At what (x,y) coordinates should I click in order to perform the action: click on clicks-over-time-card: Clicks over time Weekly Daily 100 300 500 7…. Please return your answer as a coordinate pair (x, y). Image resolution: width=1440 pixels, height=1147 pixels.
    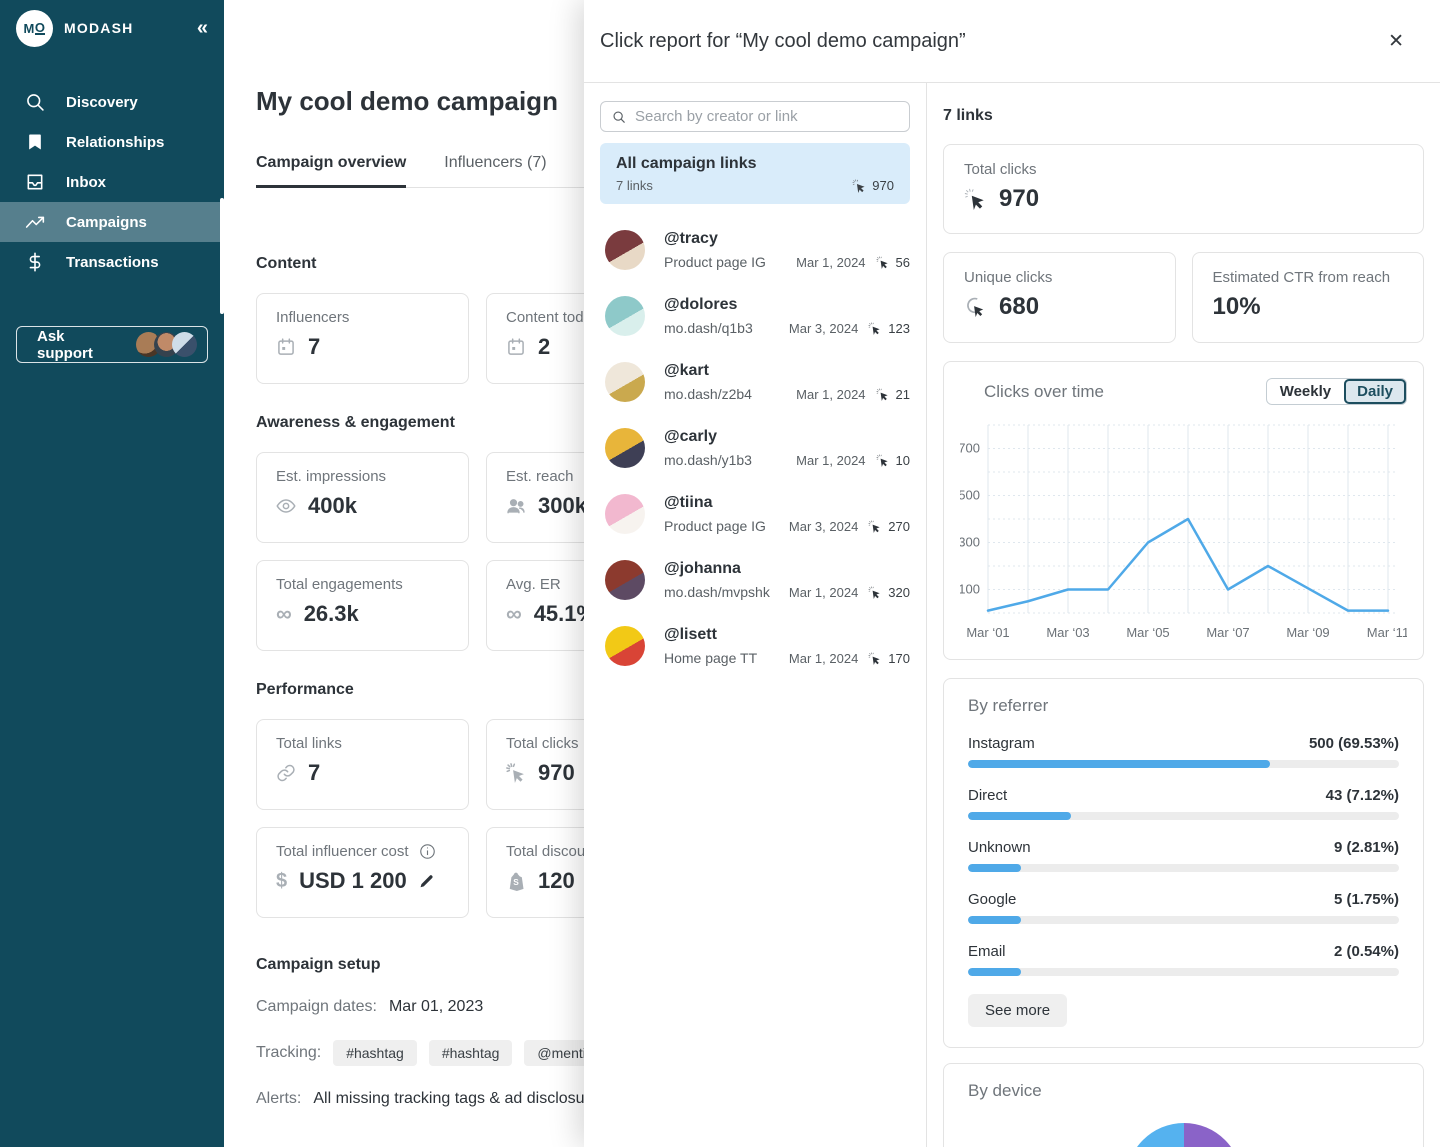
    Looking at the image, I should click on (1183, 510).